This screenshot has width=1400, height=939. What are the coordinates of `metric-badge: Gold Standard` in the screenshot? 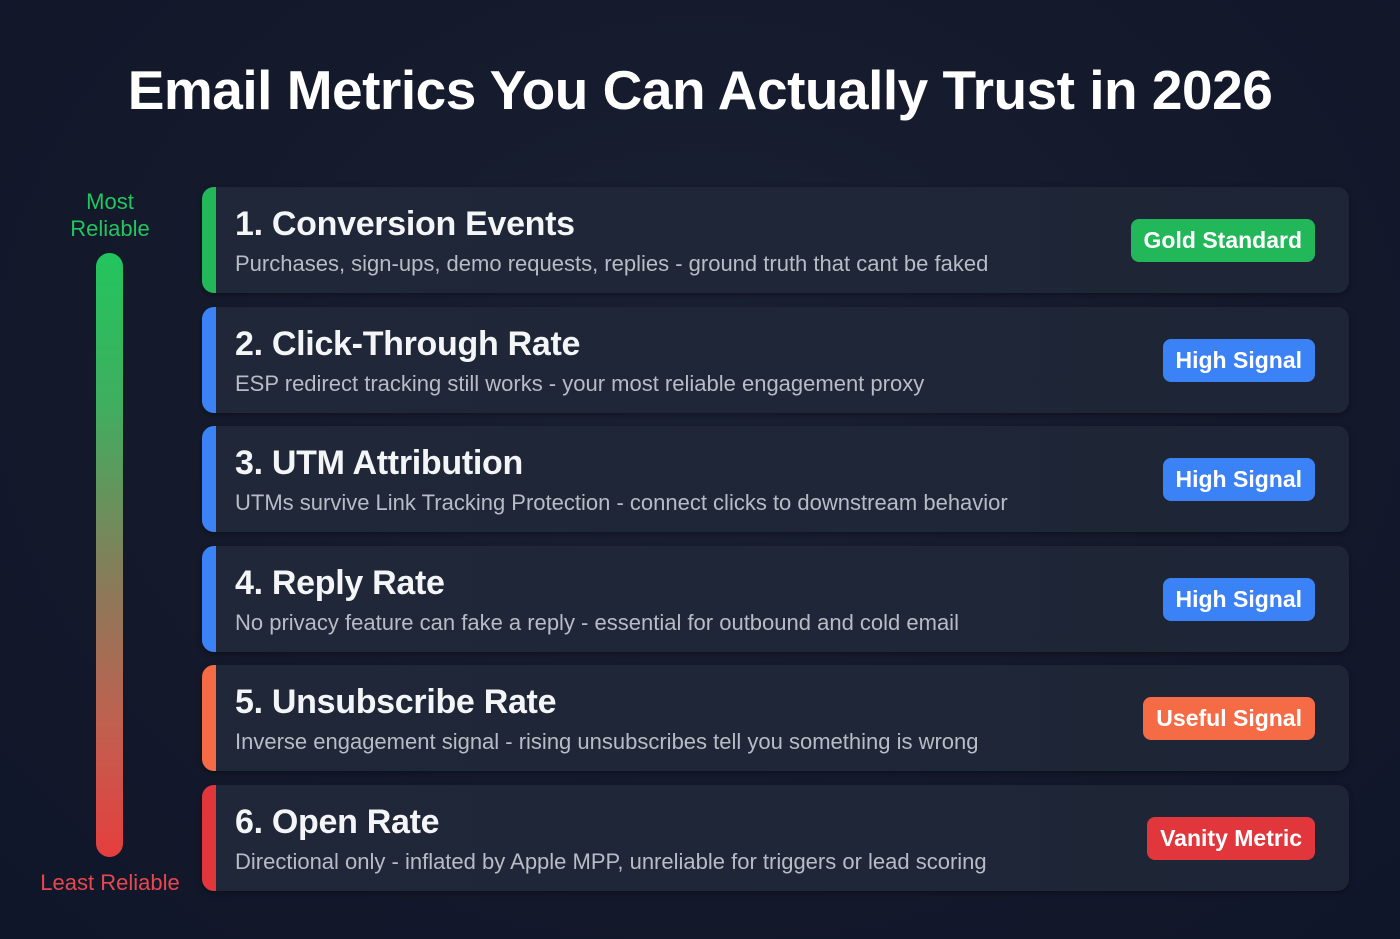 It's located at (1222, 240).